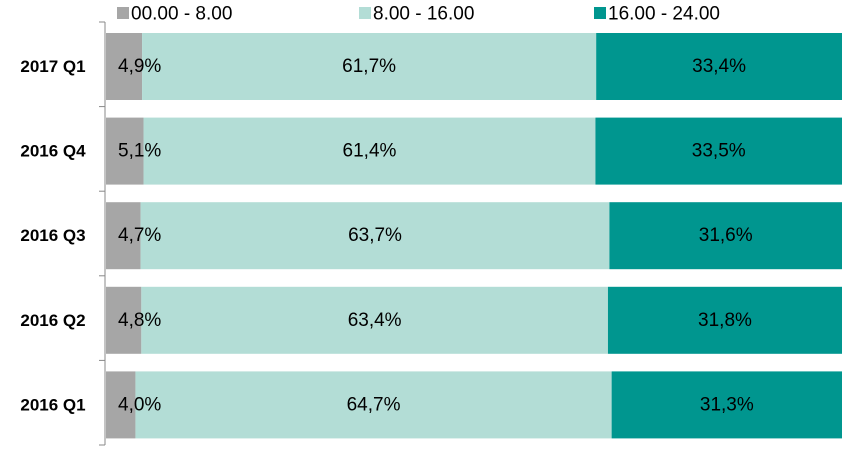 This screenshot has width=856, height=457. I want to click on data-label: 4,8%, so click(139, 320).